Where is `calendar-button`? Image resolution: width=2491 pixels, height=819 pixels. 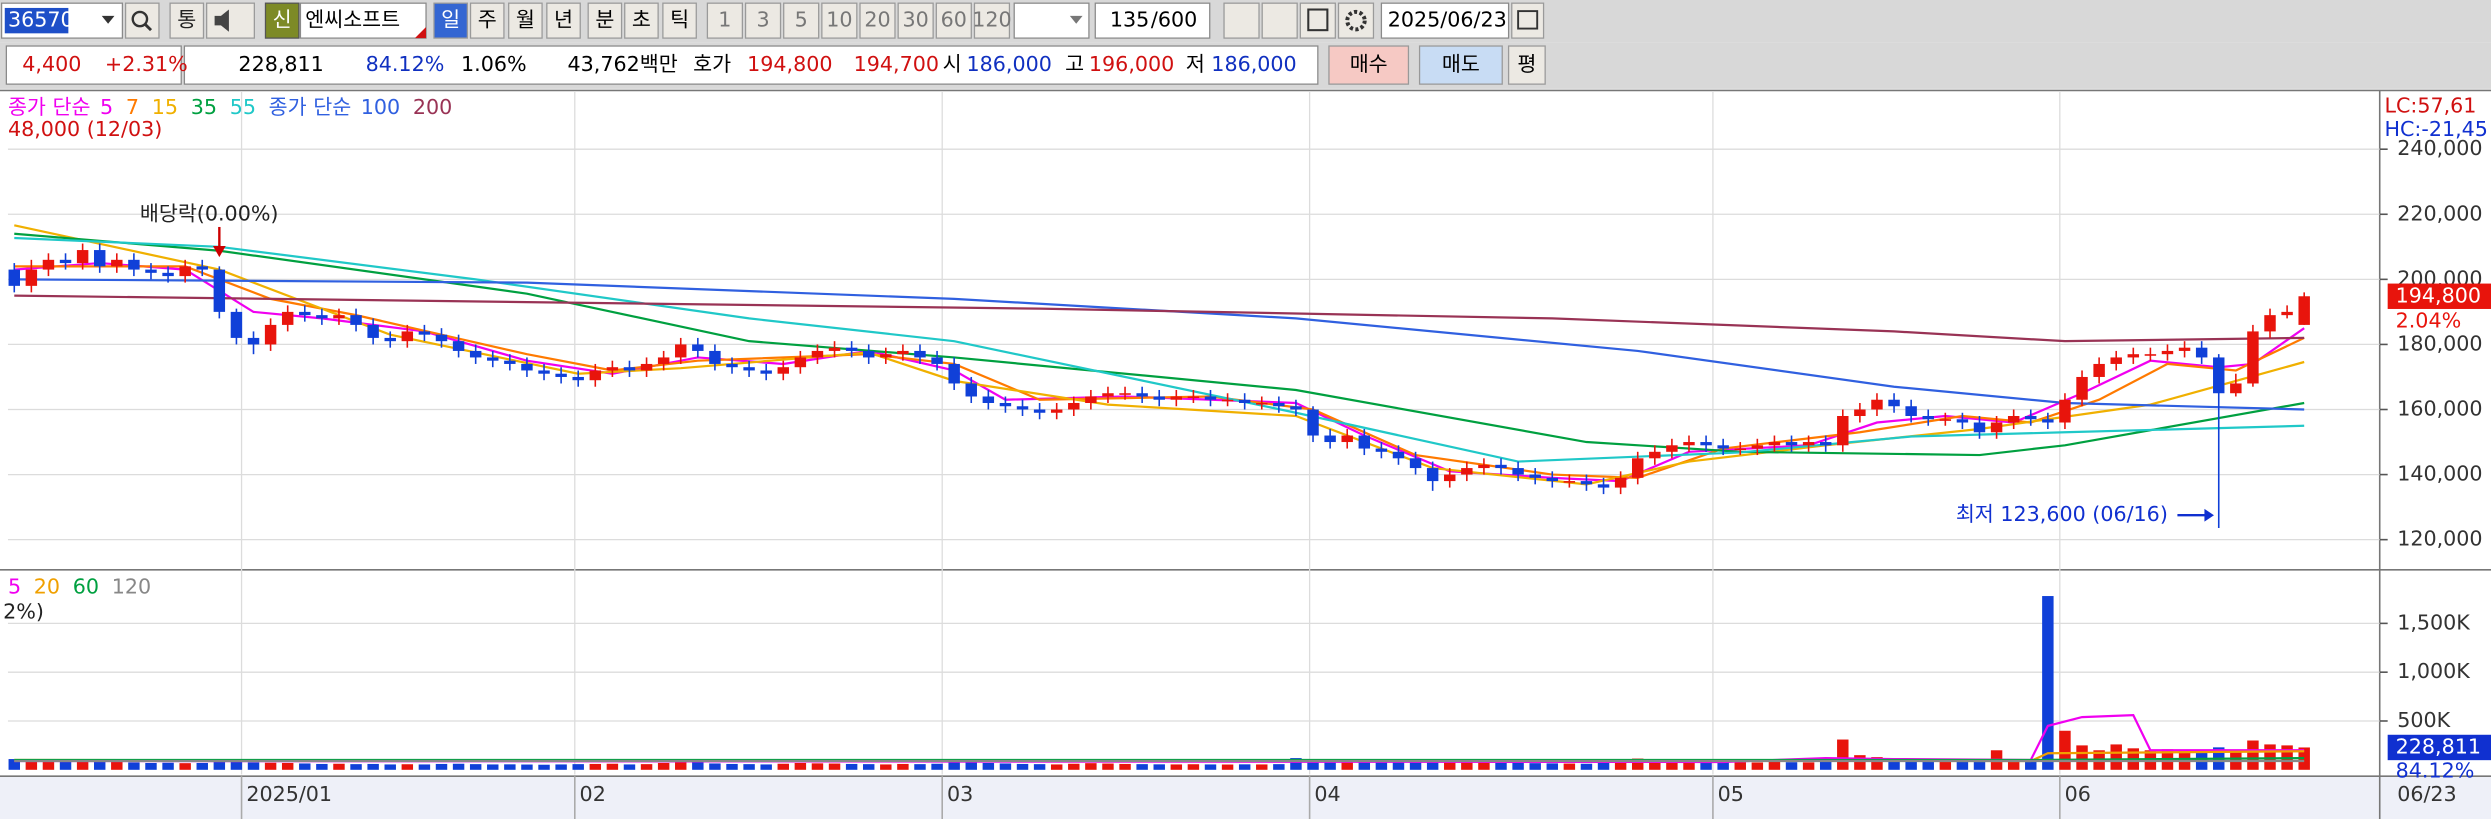
calendar-button is located at coordinates (1528, 20).